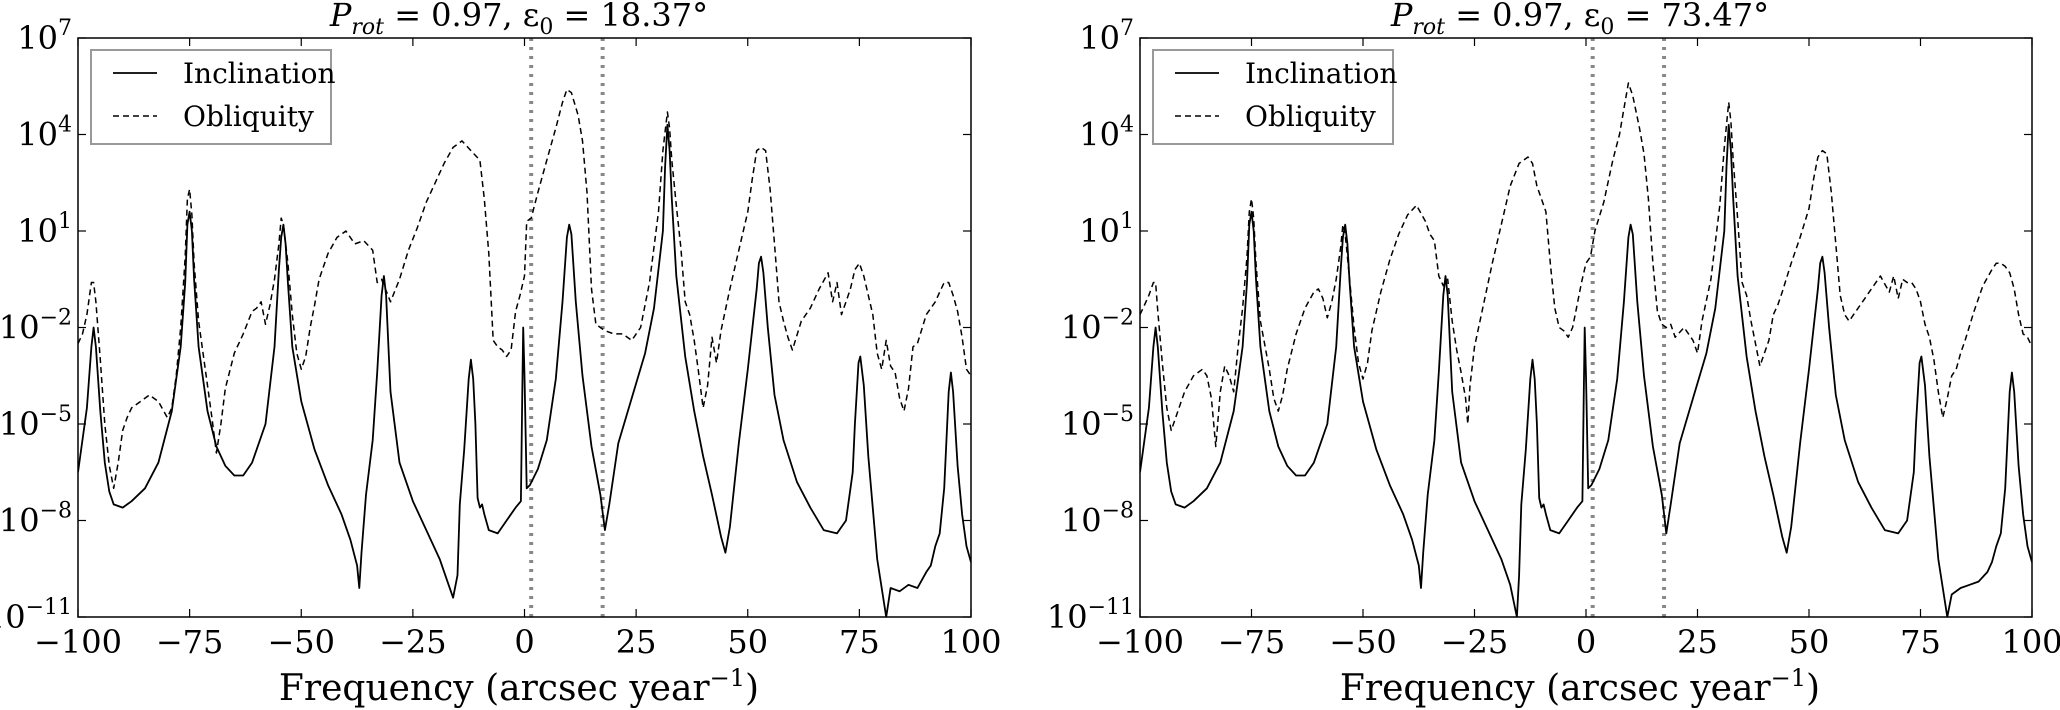 The height and width of the screenshot is (710, 2060). What do you see at coordinates (1106, 36) in the screenshot?
I see `right-y-tick-label: 10⁷` at bounding box center [1106, 36].